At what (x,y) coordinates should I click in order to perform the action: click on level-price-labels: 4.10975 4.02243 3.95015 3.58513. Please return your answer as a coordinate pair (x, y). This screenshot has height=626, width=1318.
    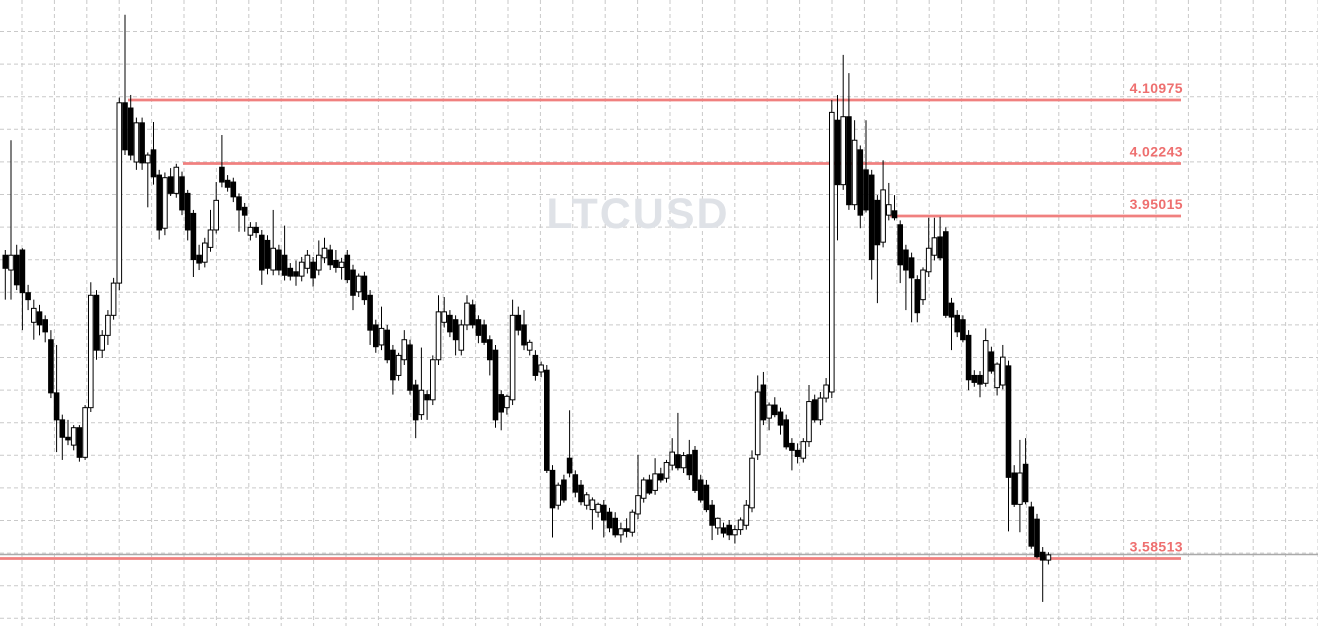
    Looking at the image, I should click on (1156, 317).